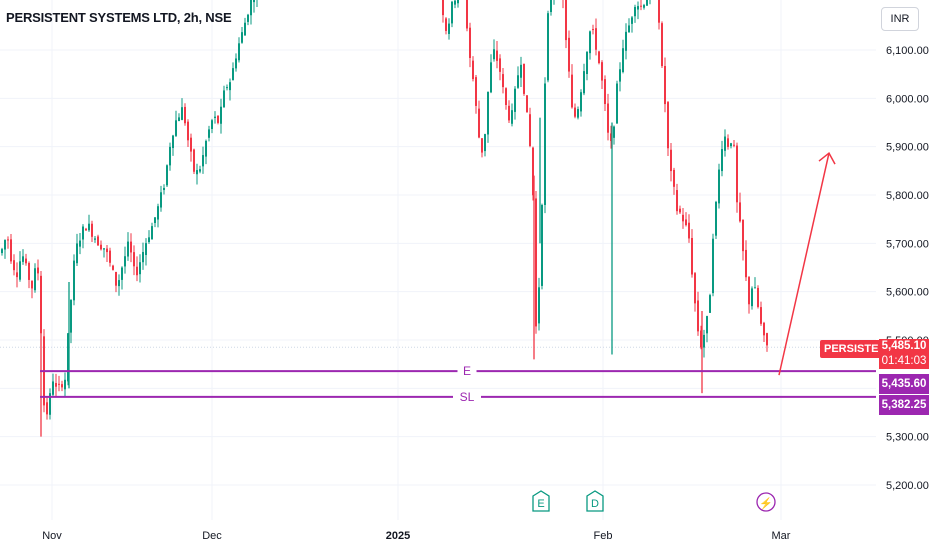  What do you see at coordinates (654, 501) in the screenshot?
I see `event-markers: E D ⚡` at bounding box center [654, 501].